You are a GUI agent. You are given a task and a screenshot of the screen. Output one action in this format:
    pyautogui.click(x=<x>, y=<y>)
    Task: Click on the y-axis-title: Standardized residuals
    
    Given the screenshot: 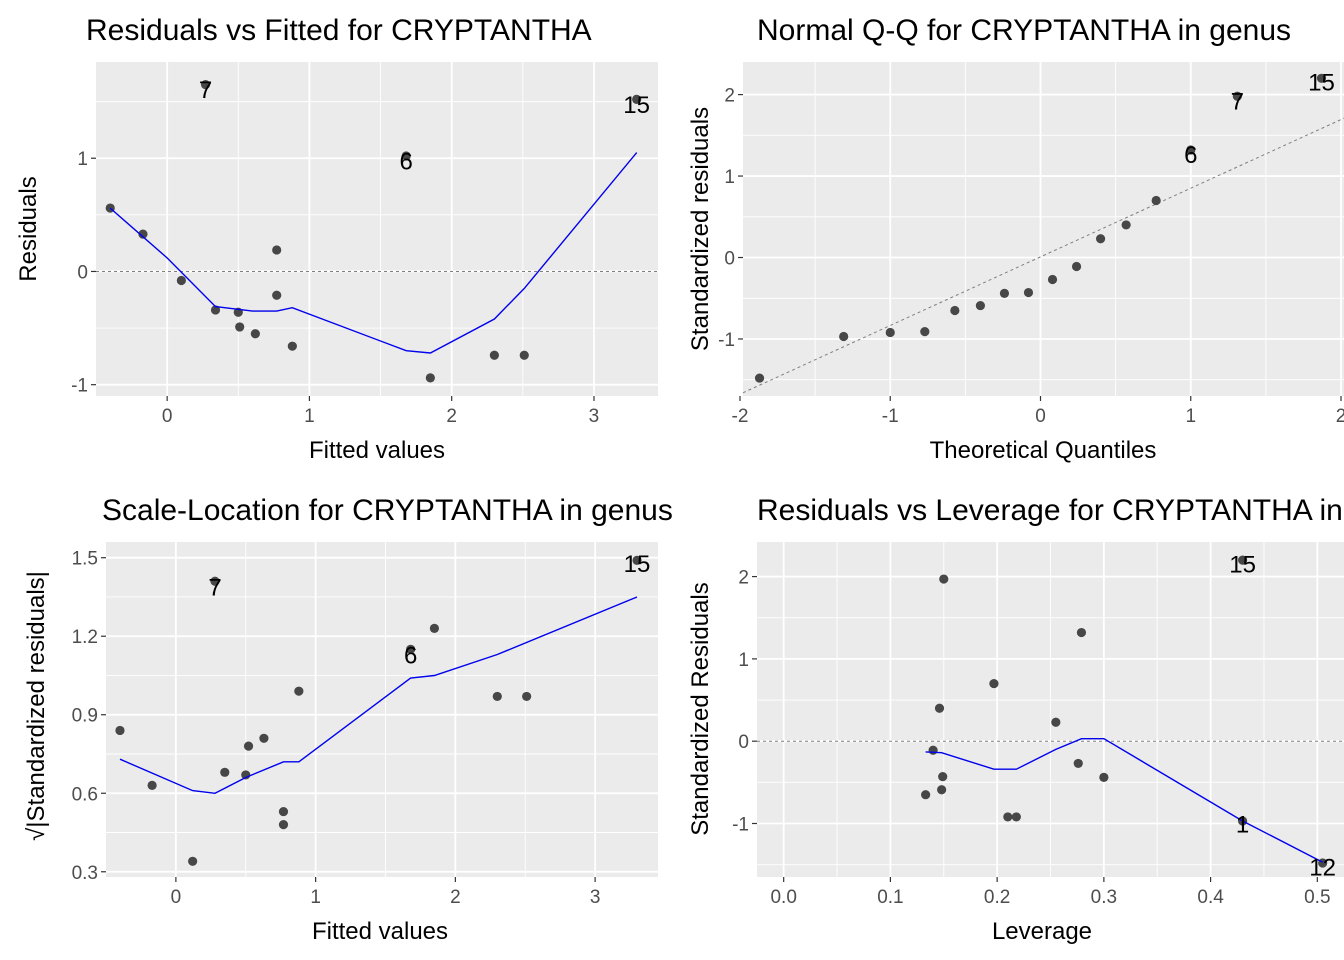 What is the action you would take?
    pyautogui.click(x=700, y=229)
    